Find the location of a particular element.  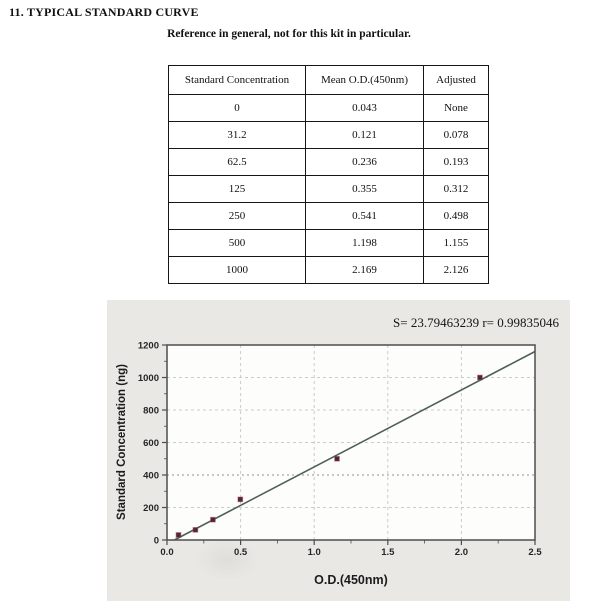

y-tick-label: 1200 is located at coordinates (148, 346).